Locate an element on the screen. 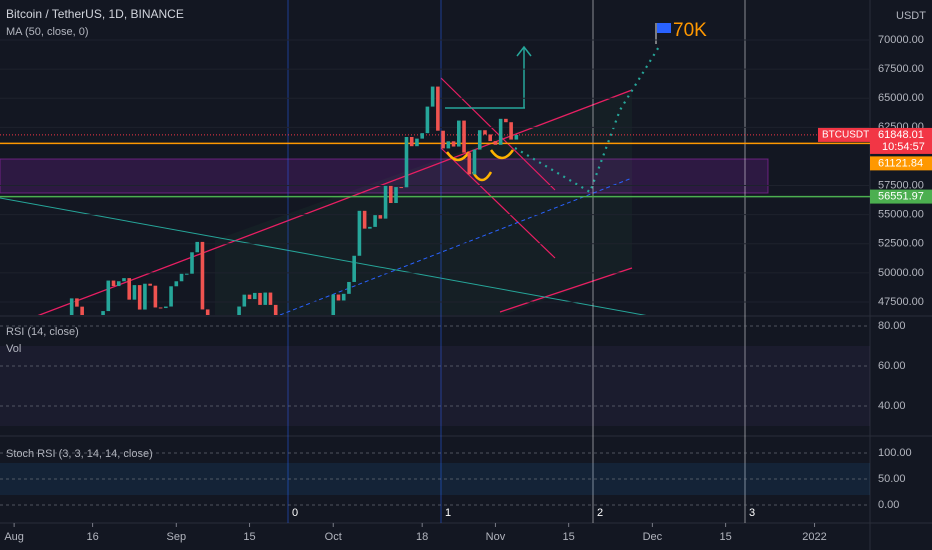 Image resolution: width=932 pixels, height=550 pixels. cycle-label: 1 is located at coordinates (448, 513).